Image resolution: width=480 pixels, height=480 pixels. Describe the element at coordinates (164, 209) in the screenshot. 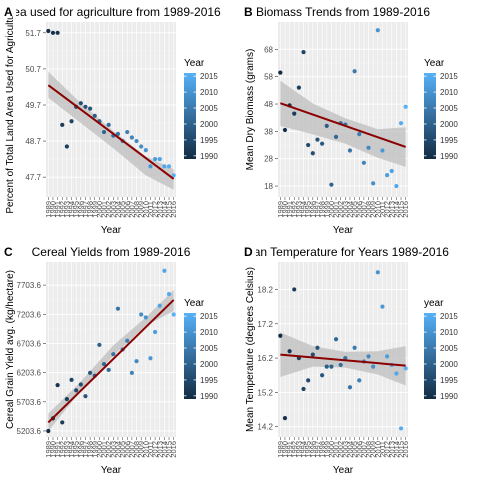

I see `x-tick-label: 2014` at that location.